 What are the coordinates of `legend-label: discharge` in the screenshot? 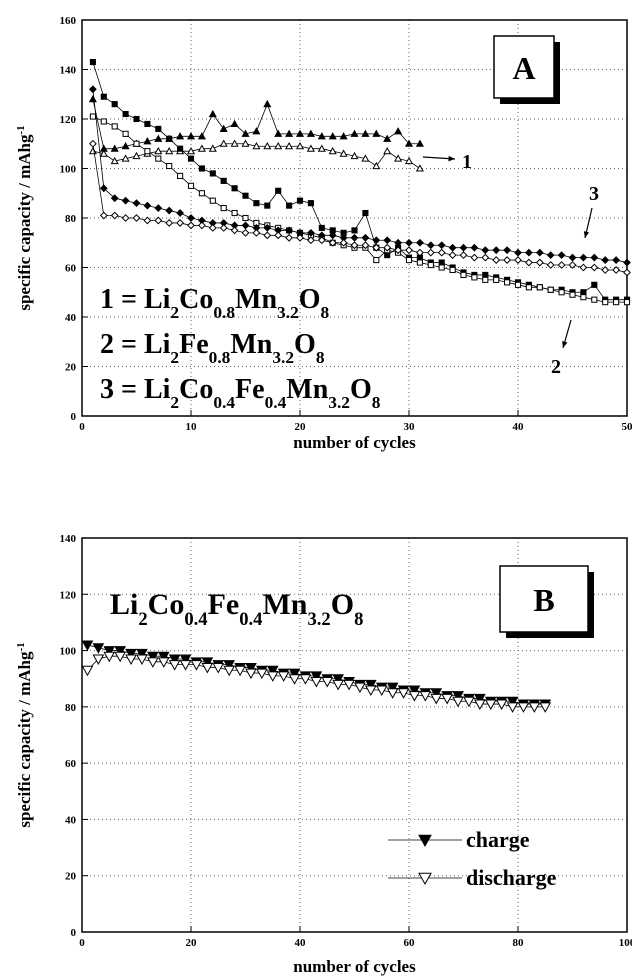 It's located at (511, 877).